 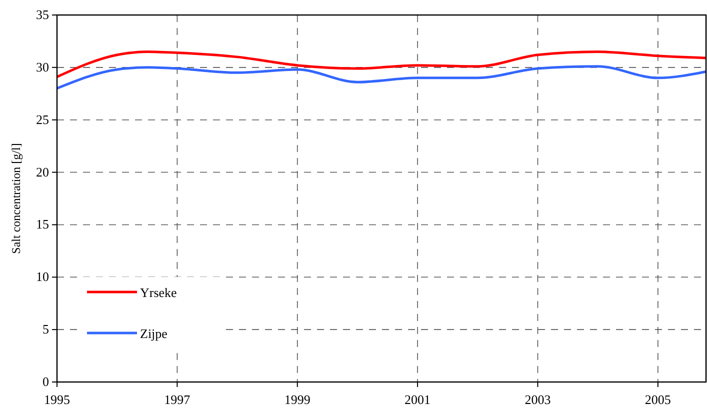 I want to click on legend-label: Yrseke, so click(x=159, y=292).